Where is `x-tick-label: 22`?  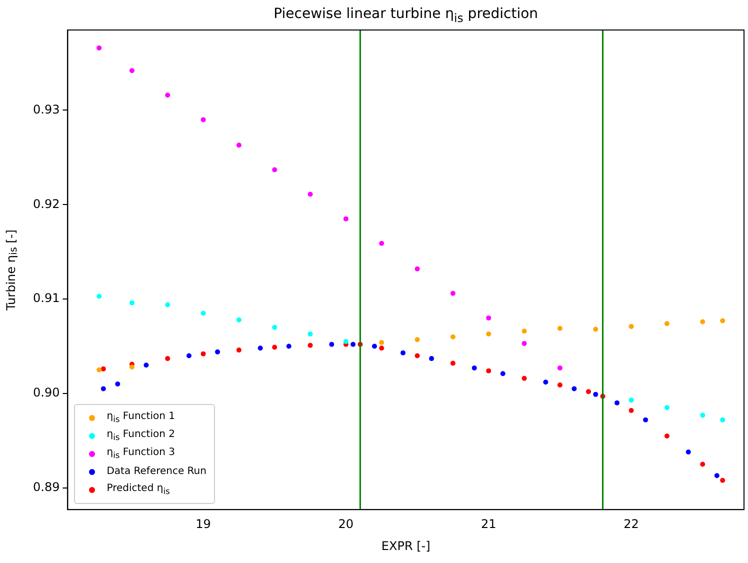
x-tick-label: 22 is located at coordinates (631, 523).